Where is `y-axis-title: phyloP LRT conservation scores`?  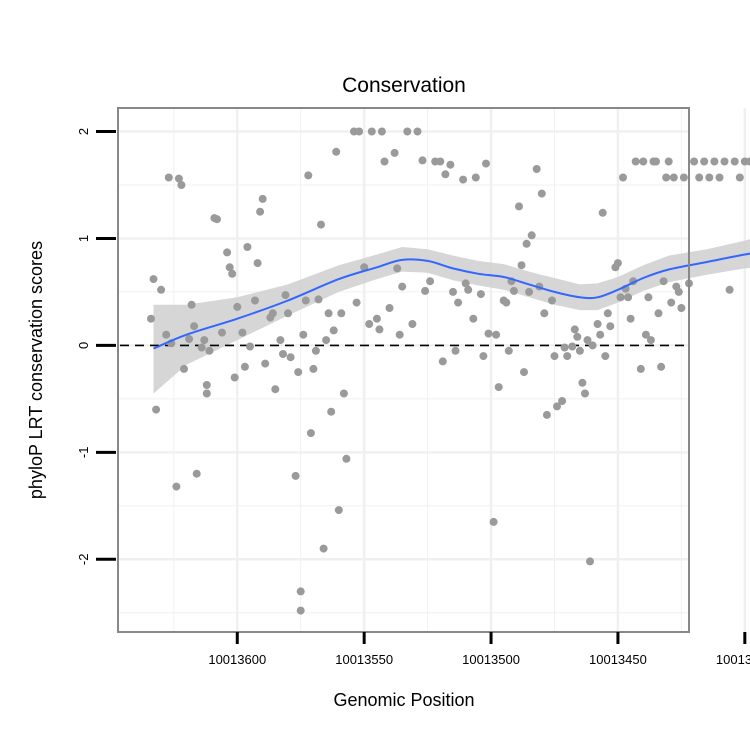
y-axis-title: phyloP LRT conservation scores is located at coordinates (36, 370).